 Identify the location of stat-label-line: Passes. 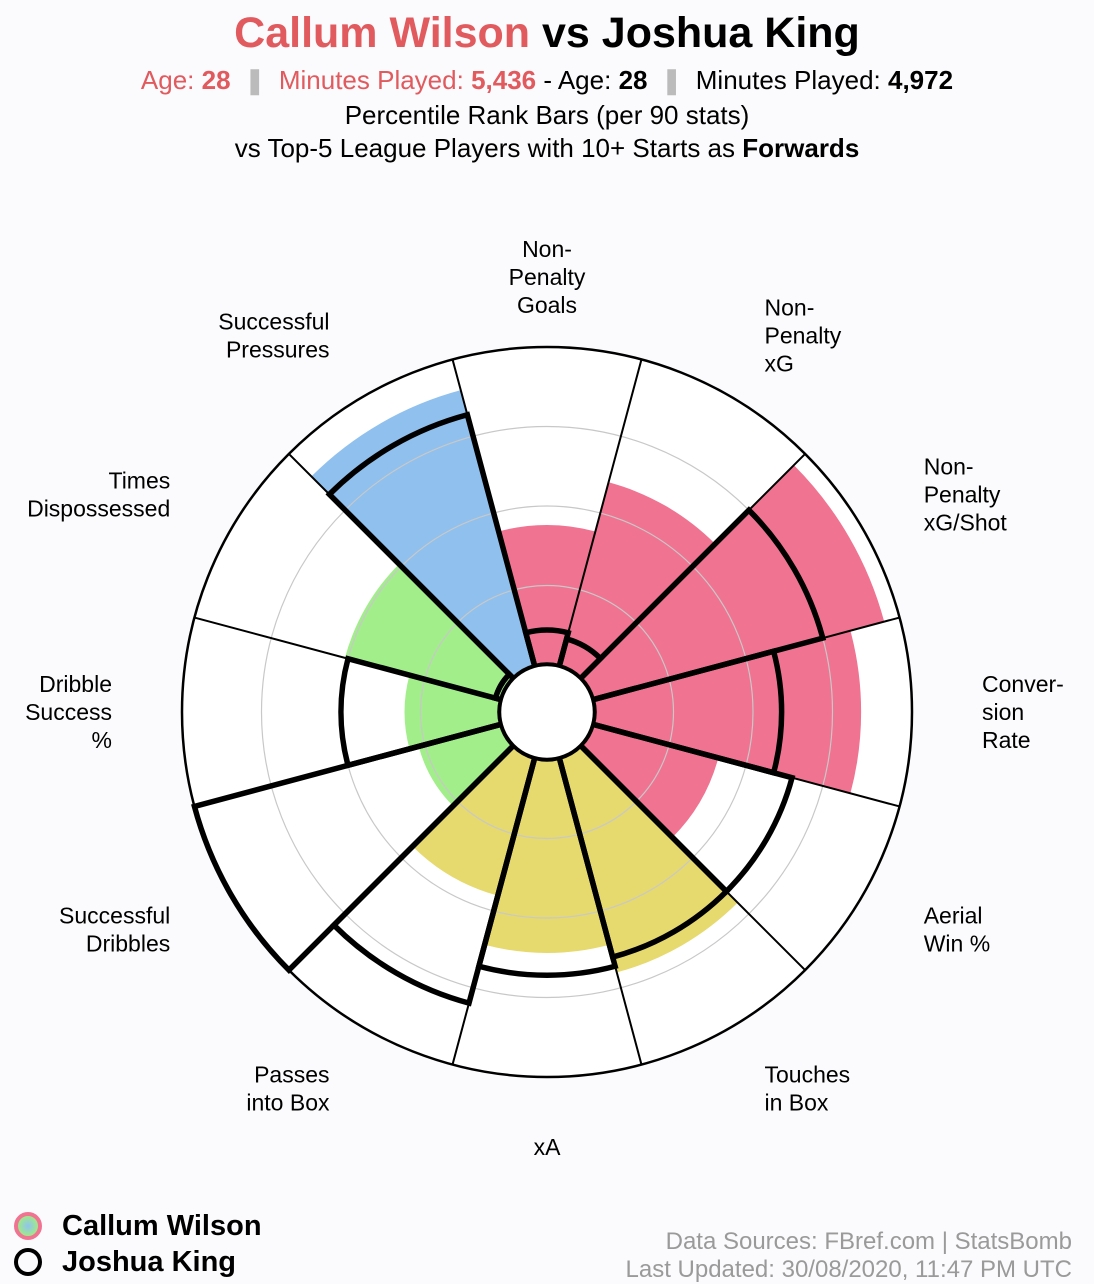
(291, 1075).